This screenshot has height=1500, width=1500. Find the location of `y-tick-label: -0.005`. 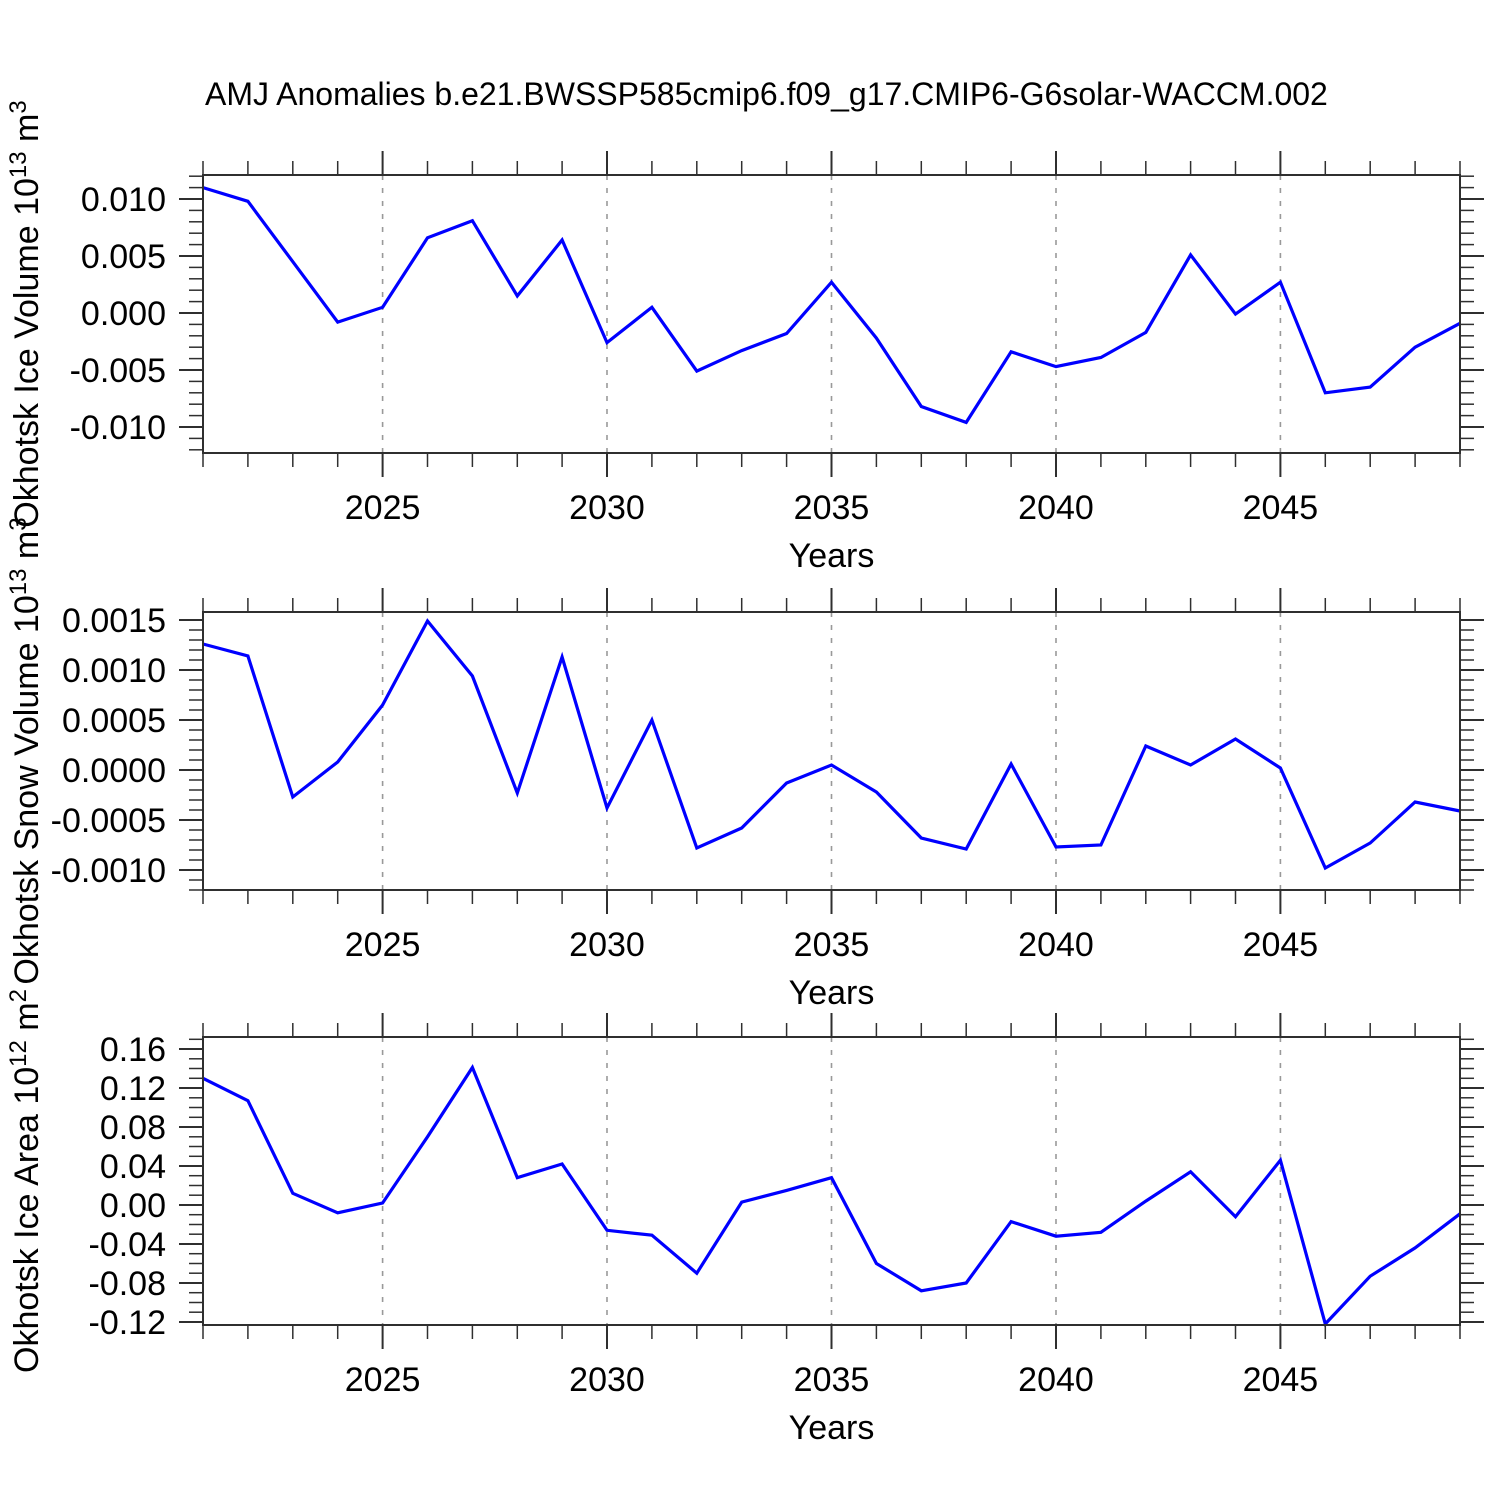

y-tick-label: -0.005 is located at coordinates (118, 371).